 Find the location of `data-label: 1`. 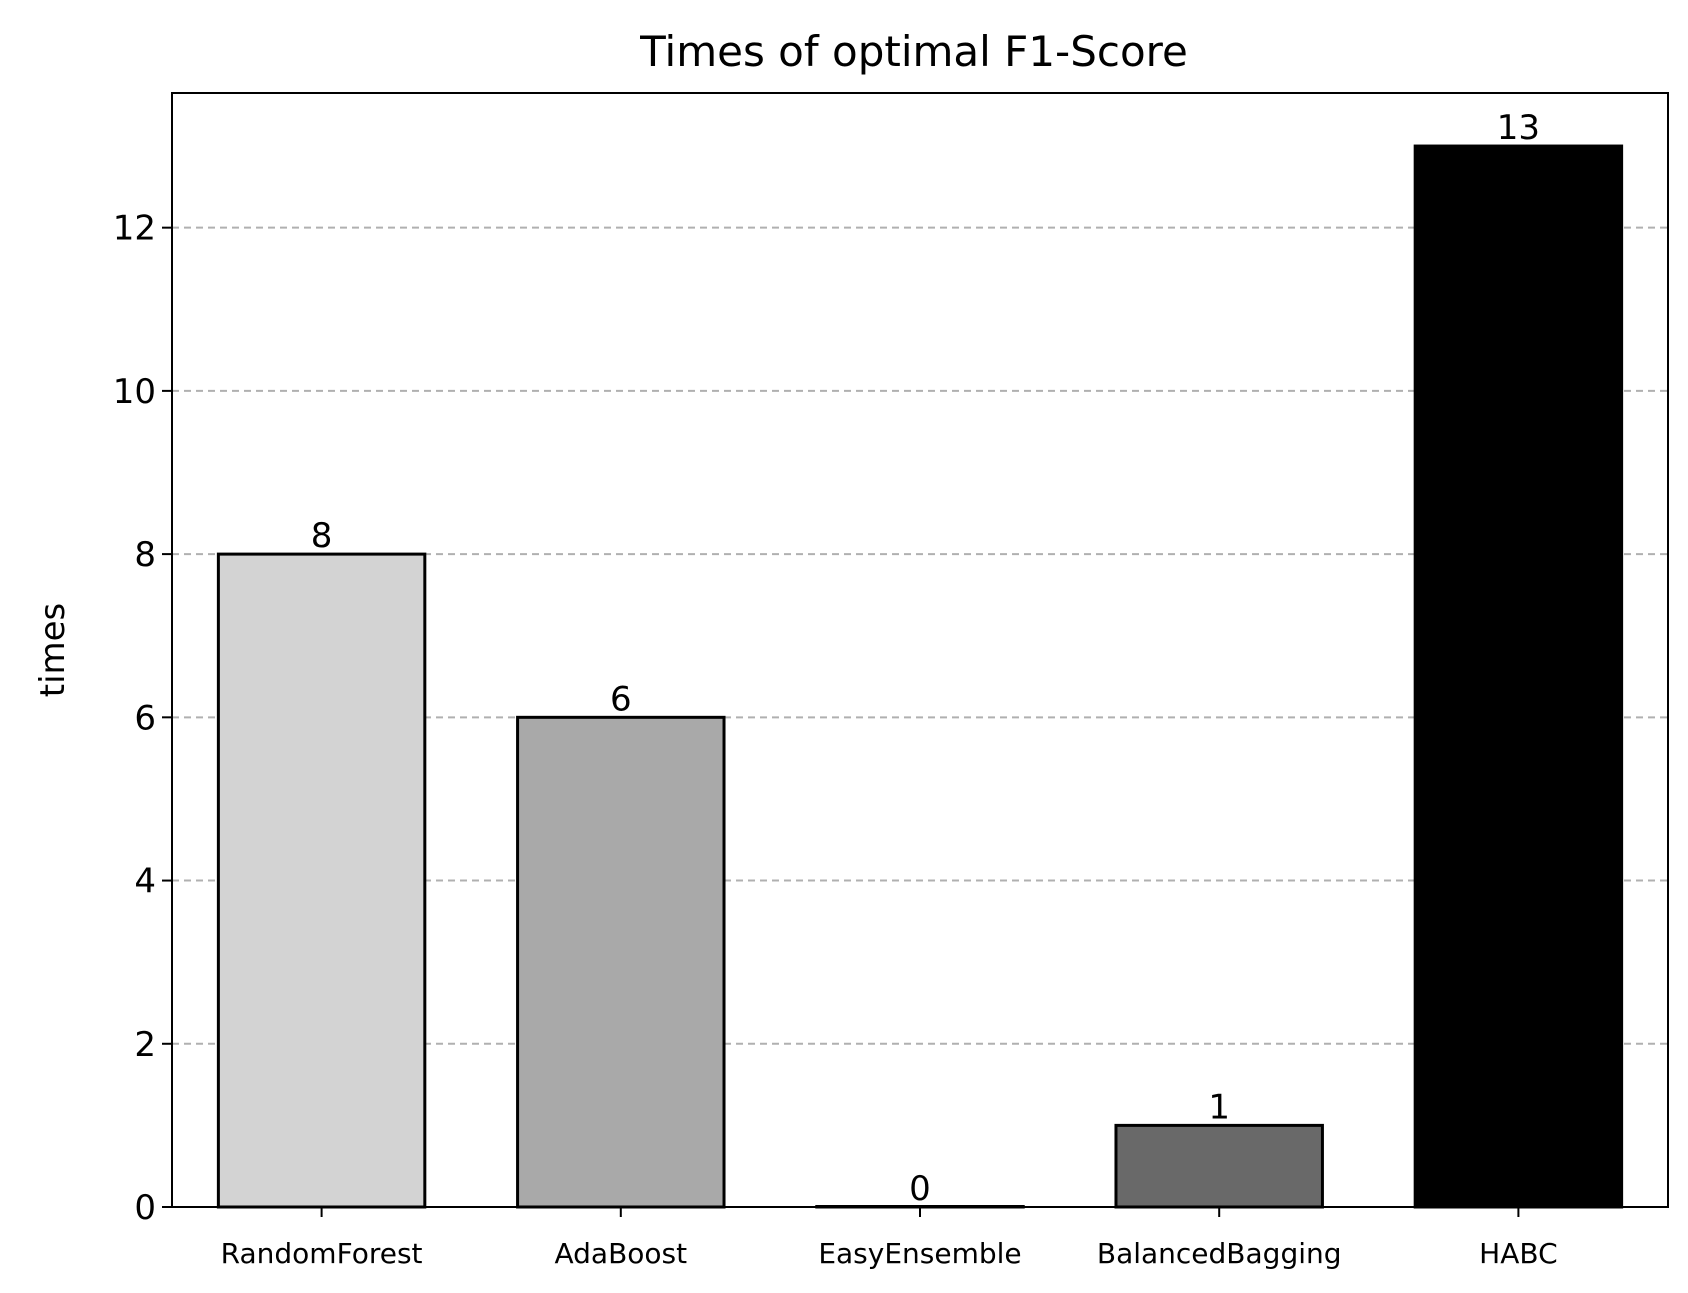

data-label: 1 is located at coordinates (1219, 1107).